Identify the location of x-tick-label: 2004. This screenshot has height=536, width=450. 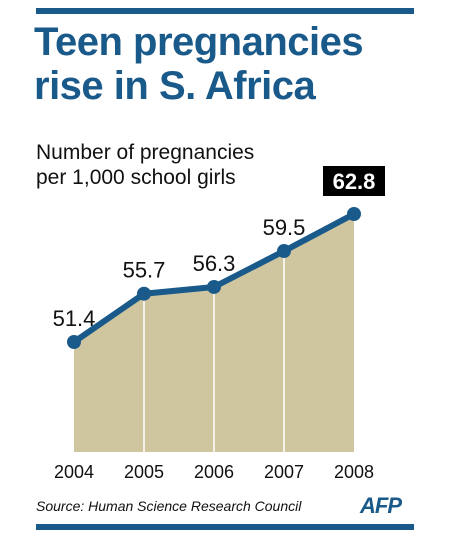
(74, 472).